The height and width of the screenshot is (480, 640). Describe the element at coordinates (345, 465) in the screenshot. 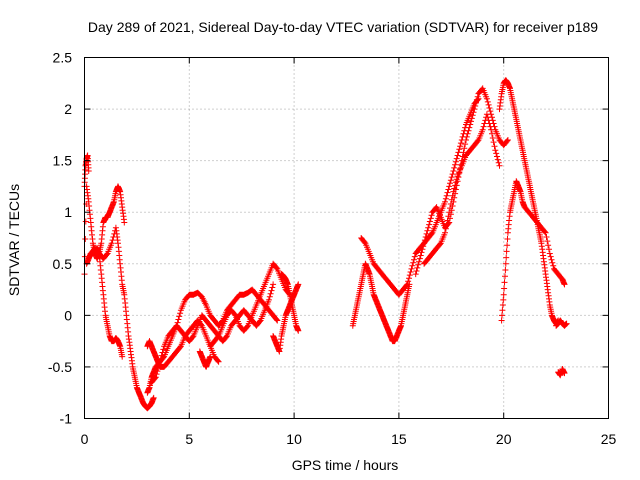

I see `x-axis-label: GPS time / hours` at that location.